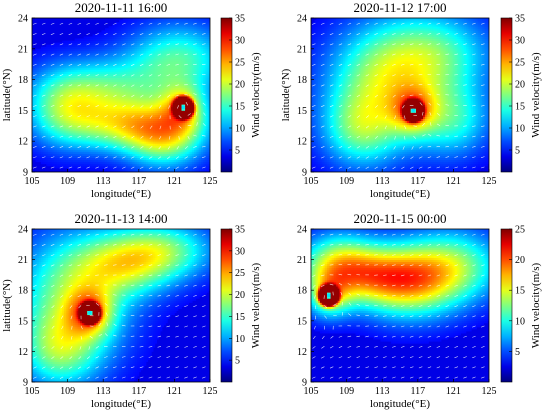 The width and height of the screenshot is (550, 413). What do you see at coordinates (399, 7) in the screenshot?
I see `panel-title: 2020-11-12 17:00` at bounding box center [399, 7].